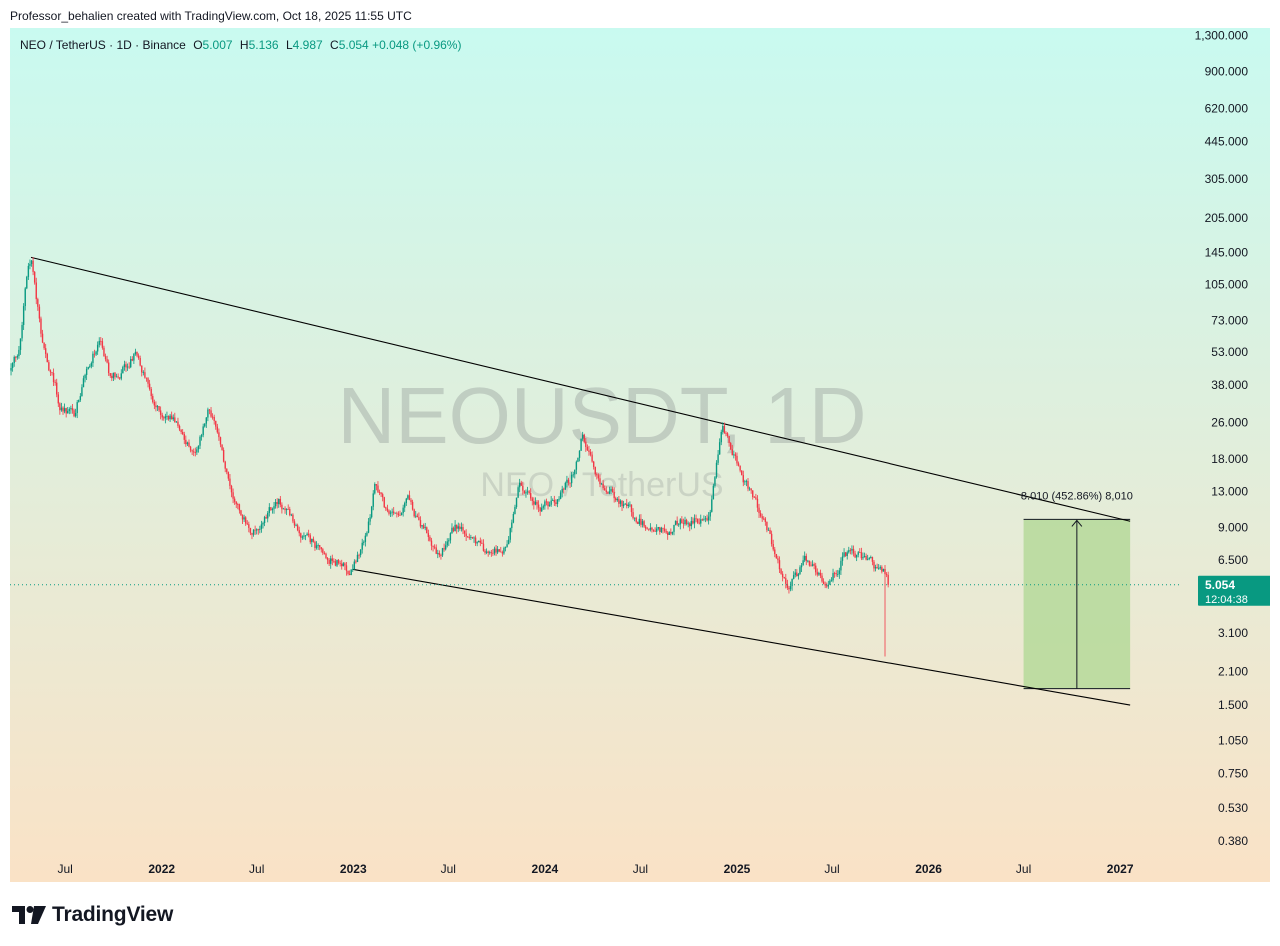 This screenshot has width=1280, height=946. What do you see at coordinates (1233, 705) in the screenshot?
I see `y-axis-tick-label: 1.500` at bounding box center [1233, 705].